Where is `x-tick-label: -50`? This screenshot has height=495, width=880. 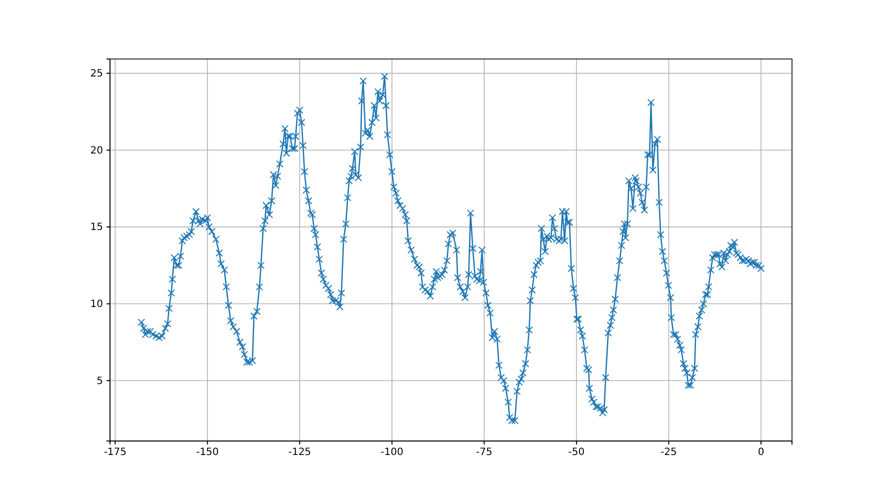 x-tick-label: -50 is located at coordinates (576, 452).